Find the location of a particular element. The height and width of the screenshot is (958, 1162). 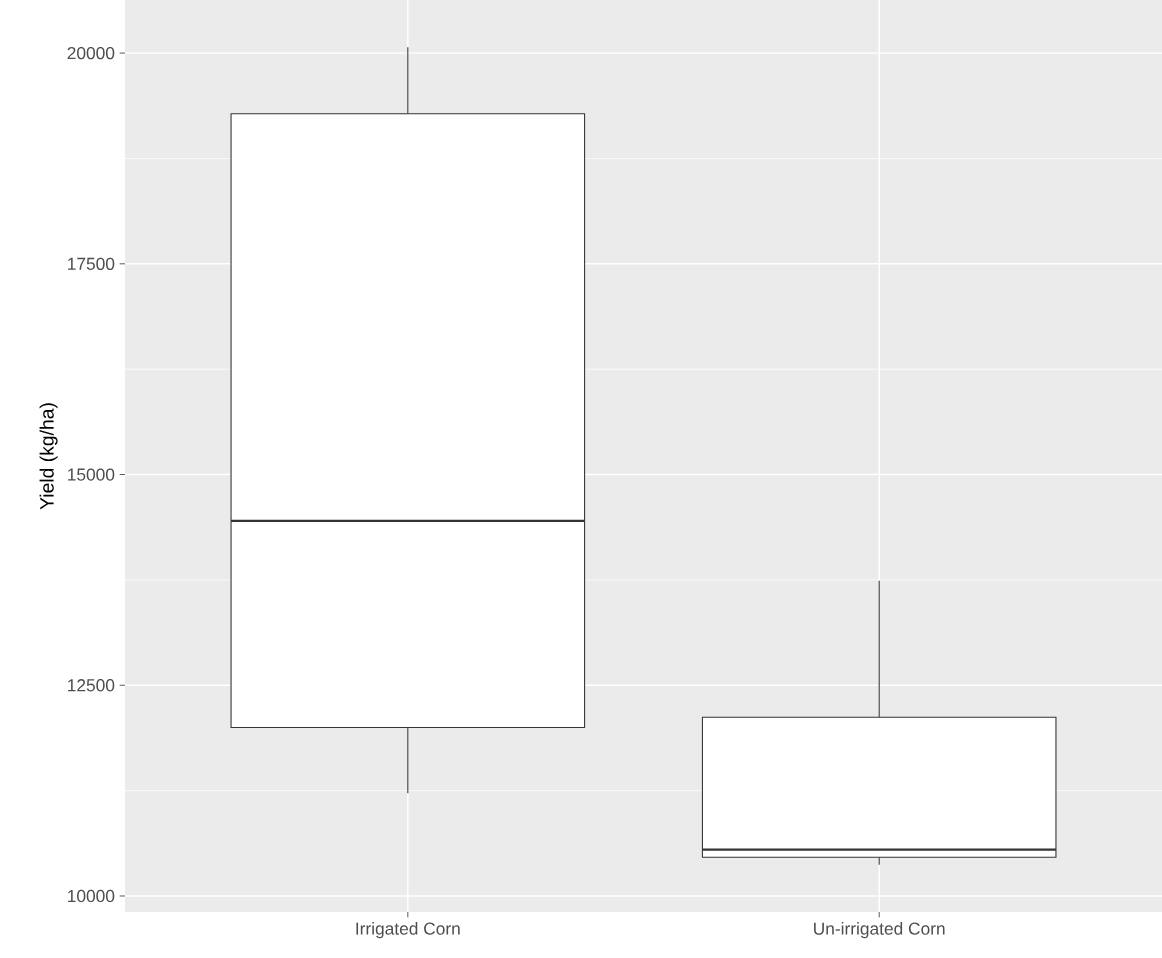

y-tick-label: 12500 is located at coordinates (91, 685).